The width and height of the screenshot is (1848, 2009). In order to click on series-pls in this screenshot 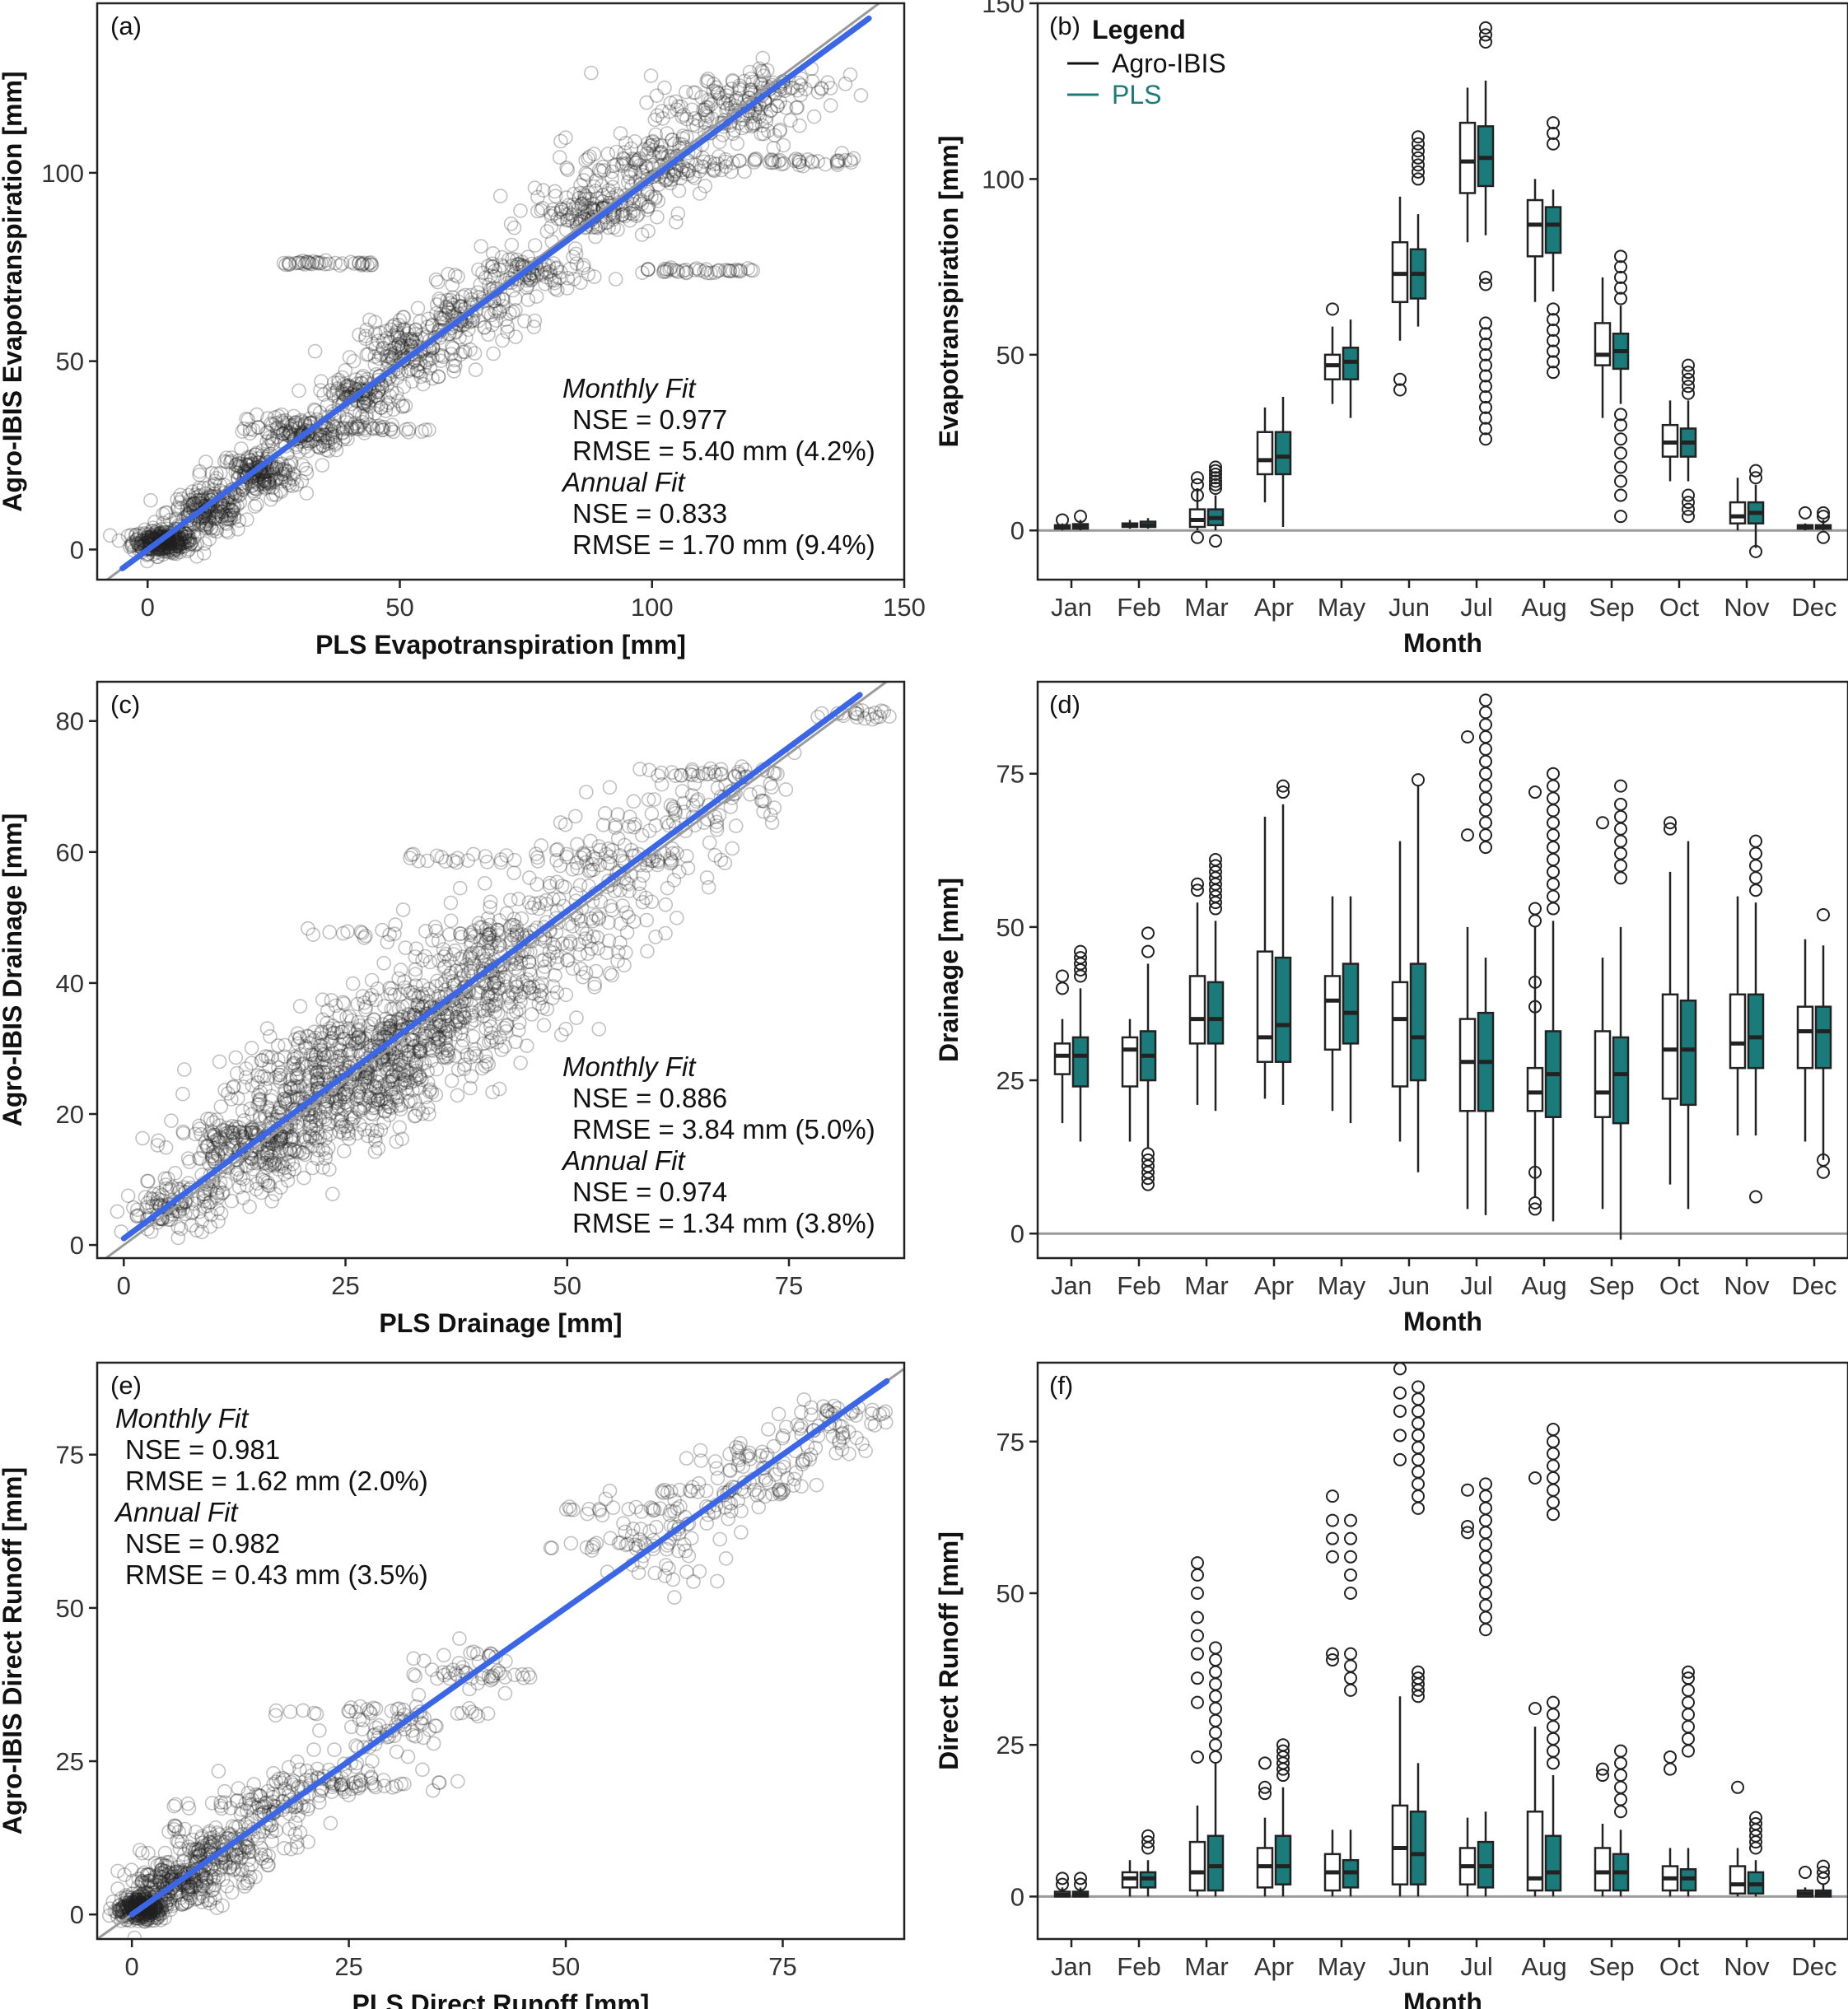, I will do `click(1451, 966)`.